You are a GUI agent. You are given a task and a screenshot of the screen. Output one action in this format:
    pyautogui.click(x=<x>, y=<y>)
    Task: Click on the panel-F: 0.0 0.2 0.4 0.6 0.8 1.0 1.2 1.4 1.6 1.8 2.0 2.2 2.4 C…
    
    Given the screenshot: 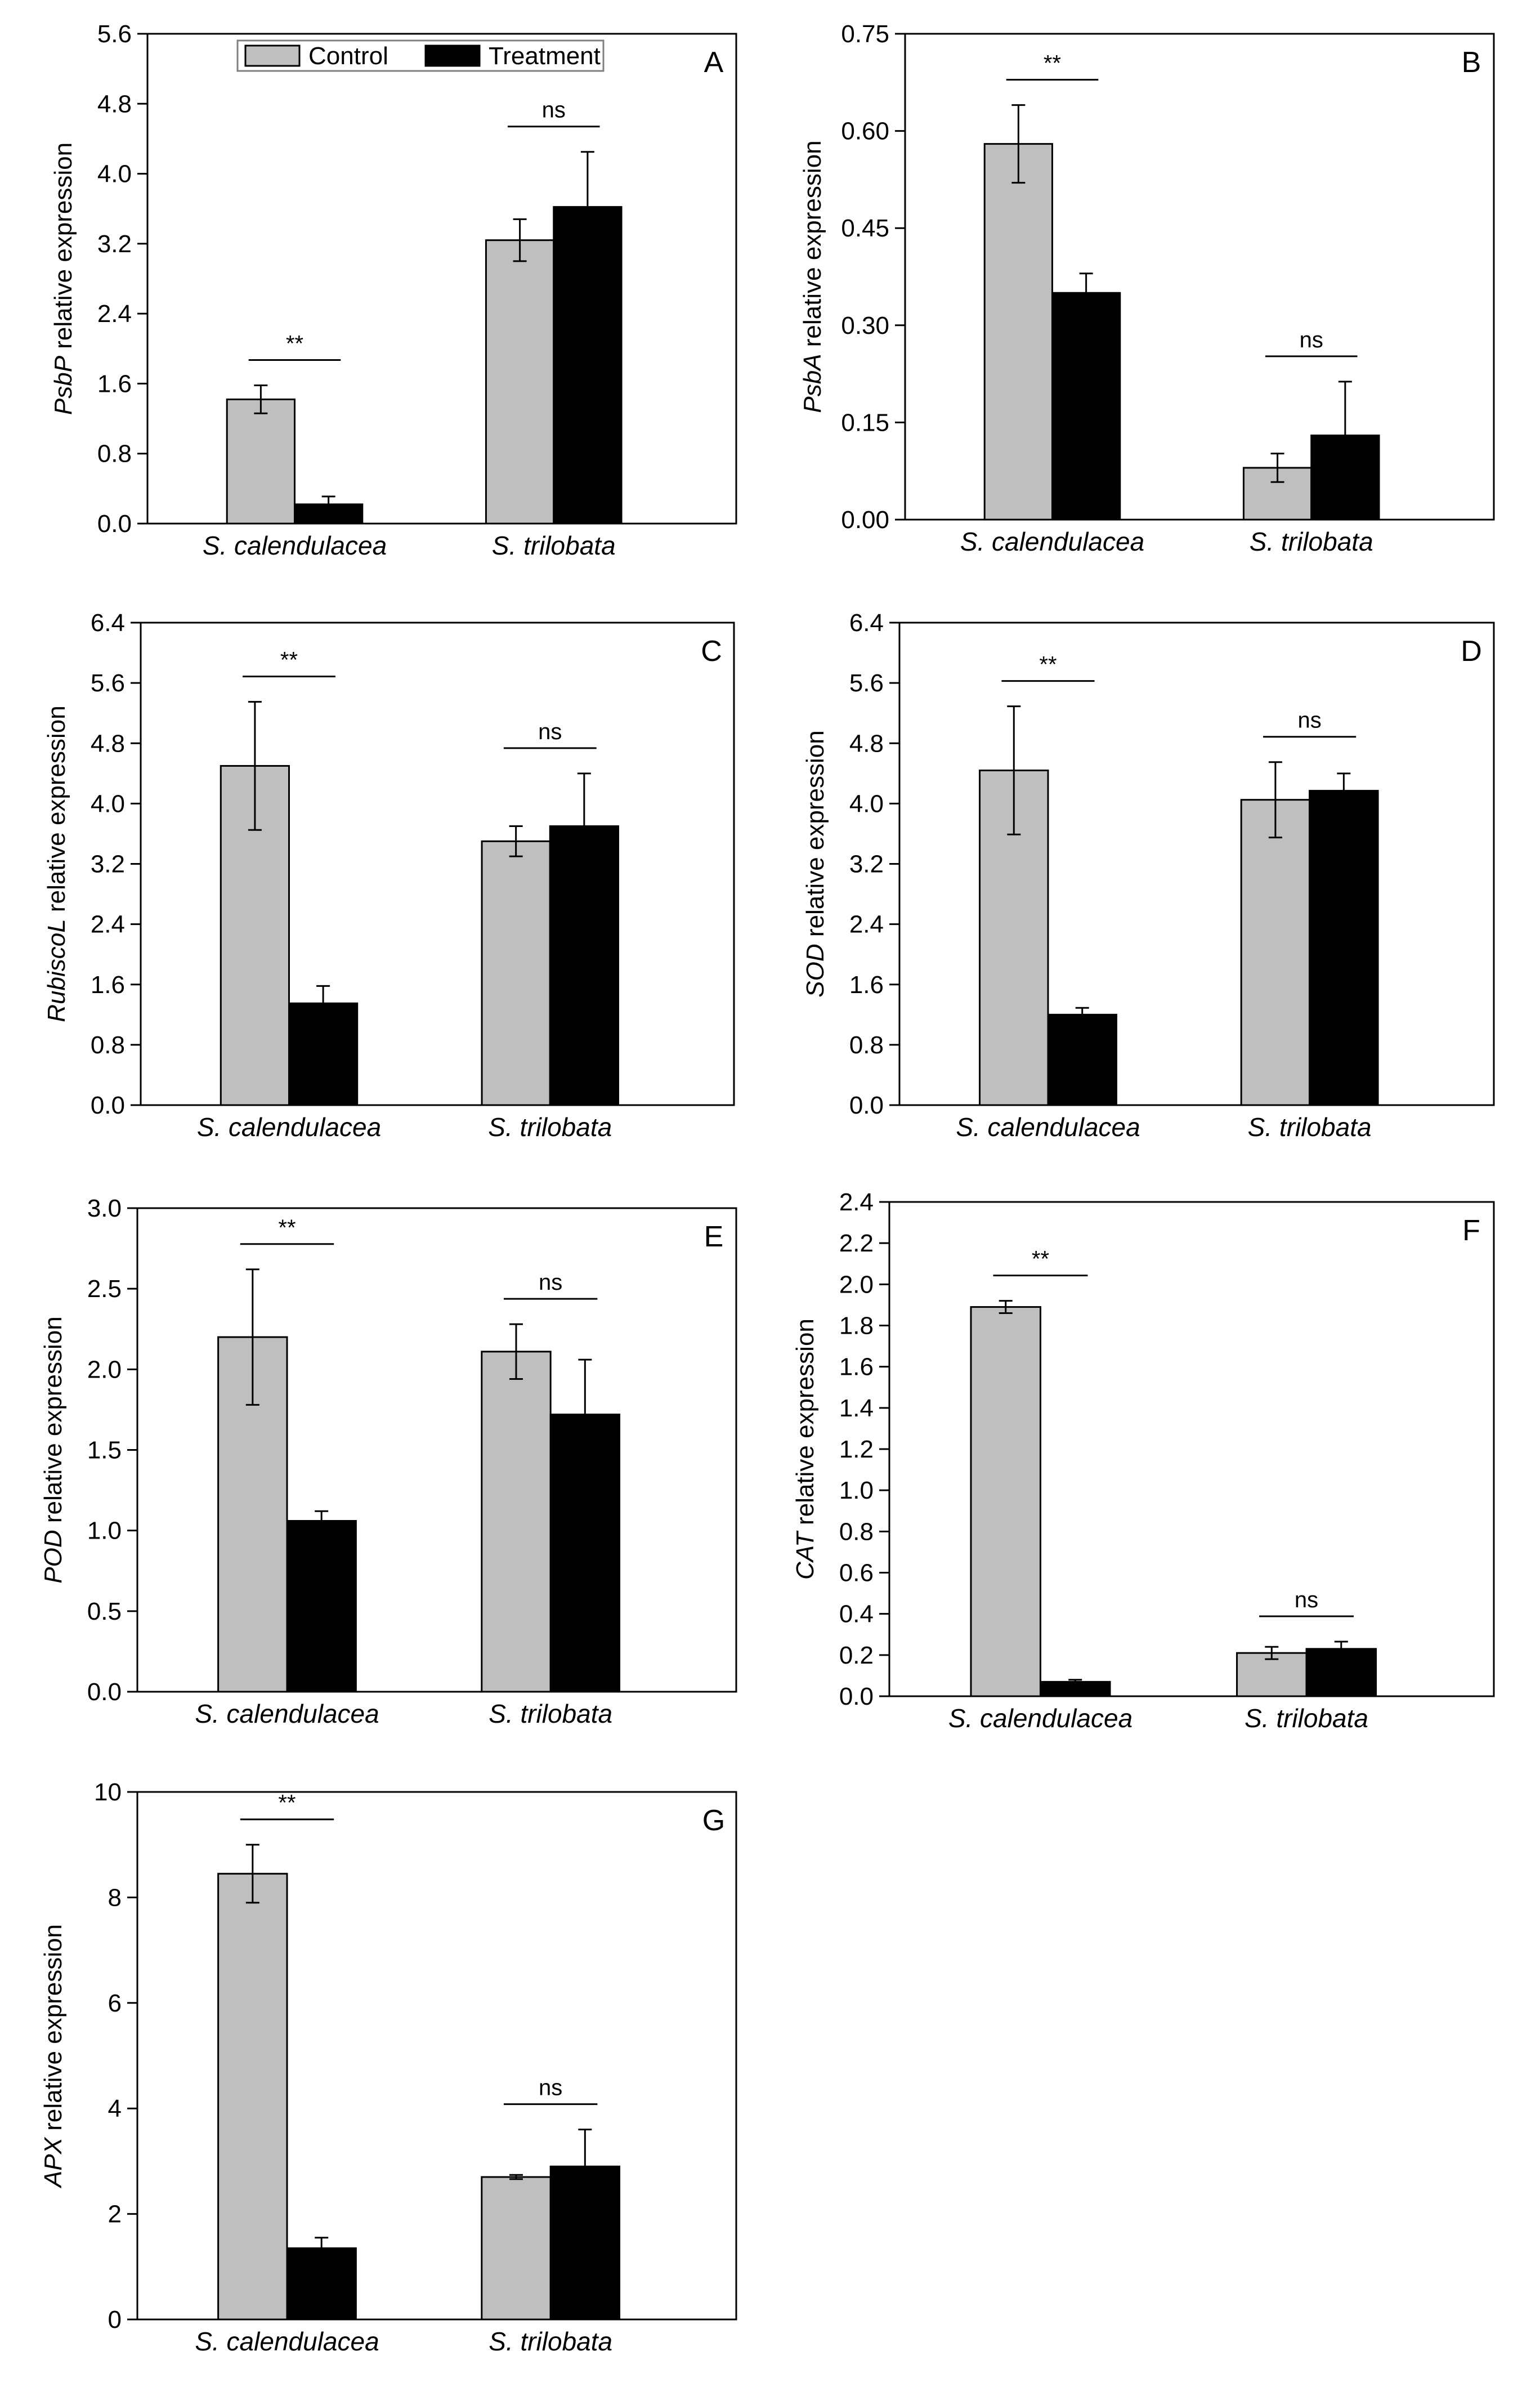 What is the action you would take?
    pyautogui.click(x=1143, y=1461)
    